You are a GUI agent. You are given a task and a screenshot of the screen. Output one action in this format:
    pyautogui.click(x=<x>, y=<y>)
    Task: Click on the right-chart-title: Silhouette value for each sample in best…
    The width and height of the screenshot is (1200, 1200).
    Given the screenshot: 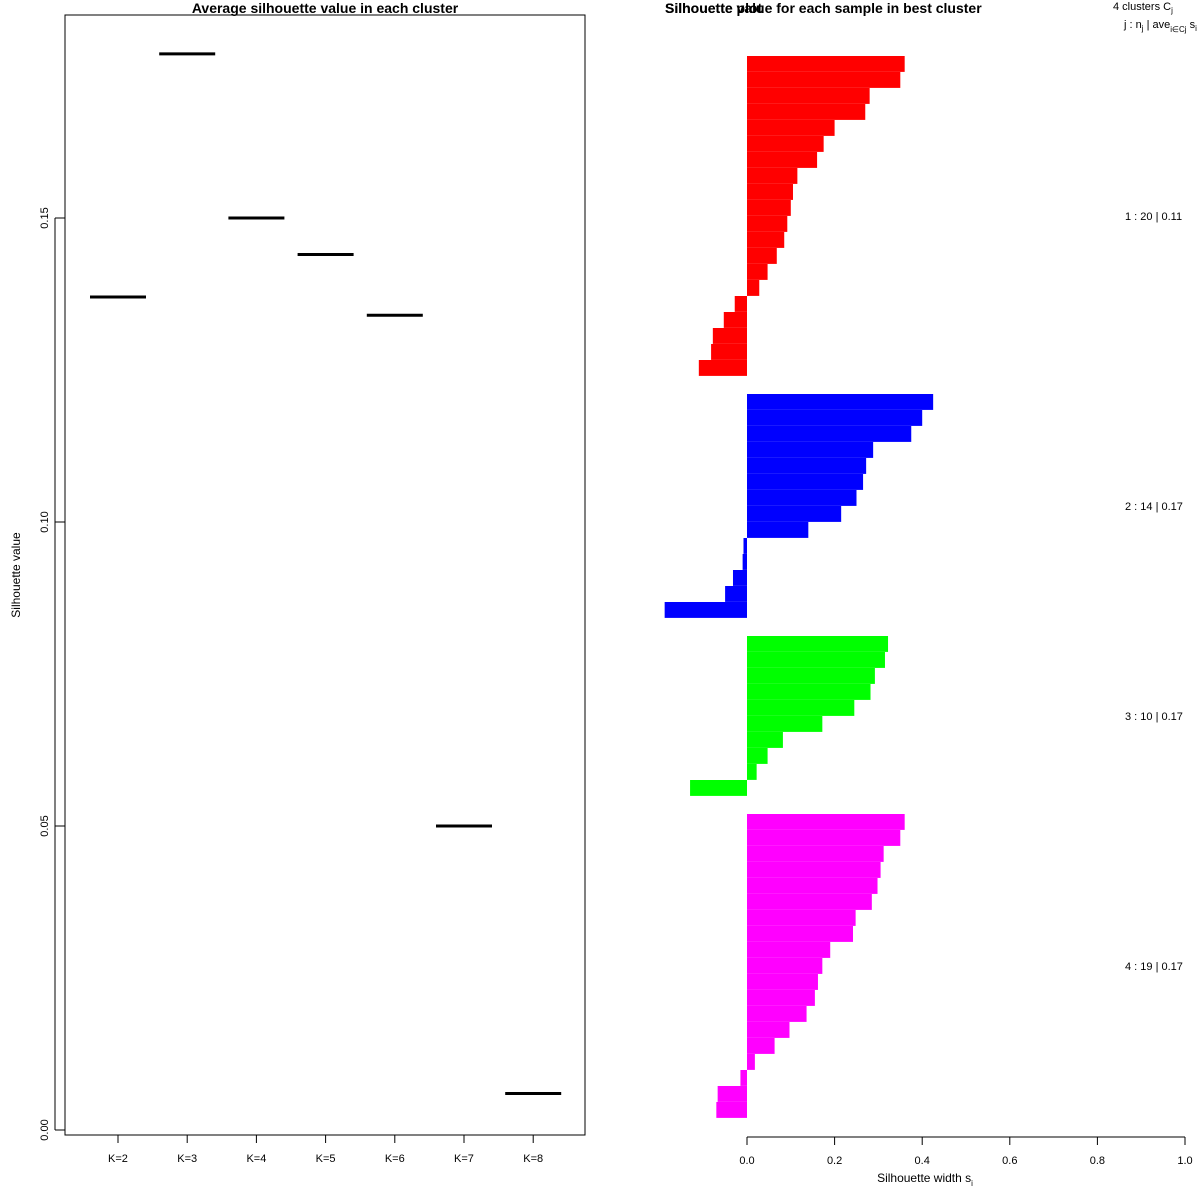 What is the action you would take?
    pyautogui.click(x=823, y=8)
    